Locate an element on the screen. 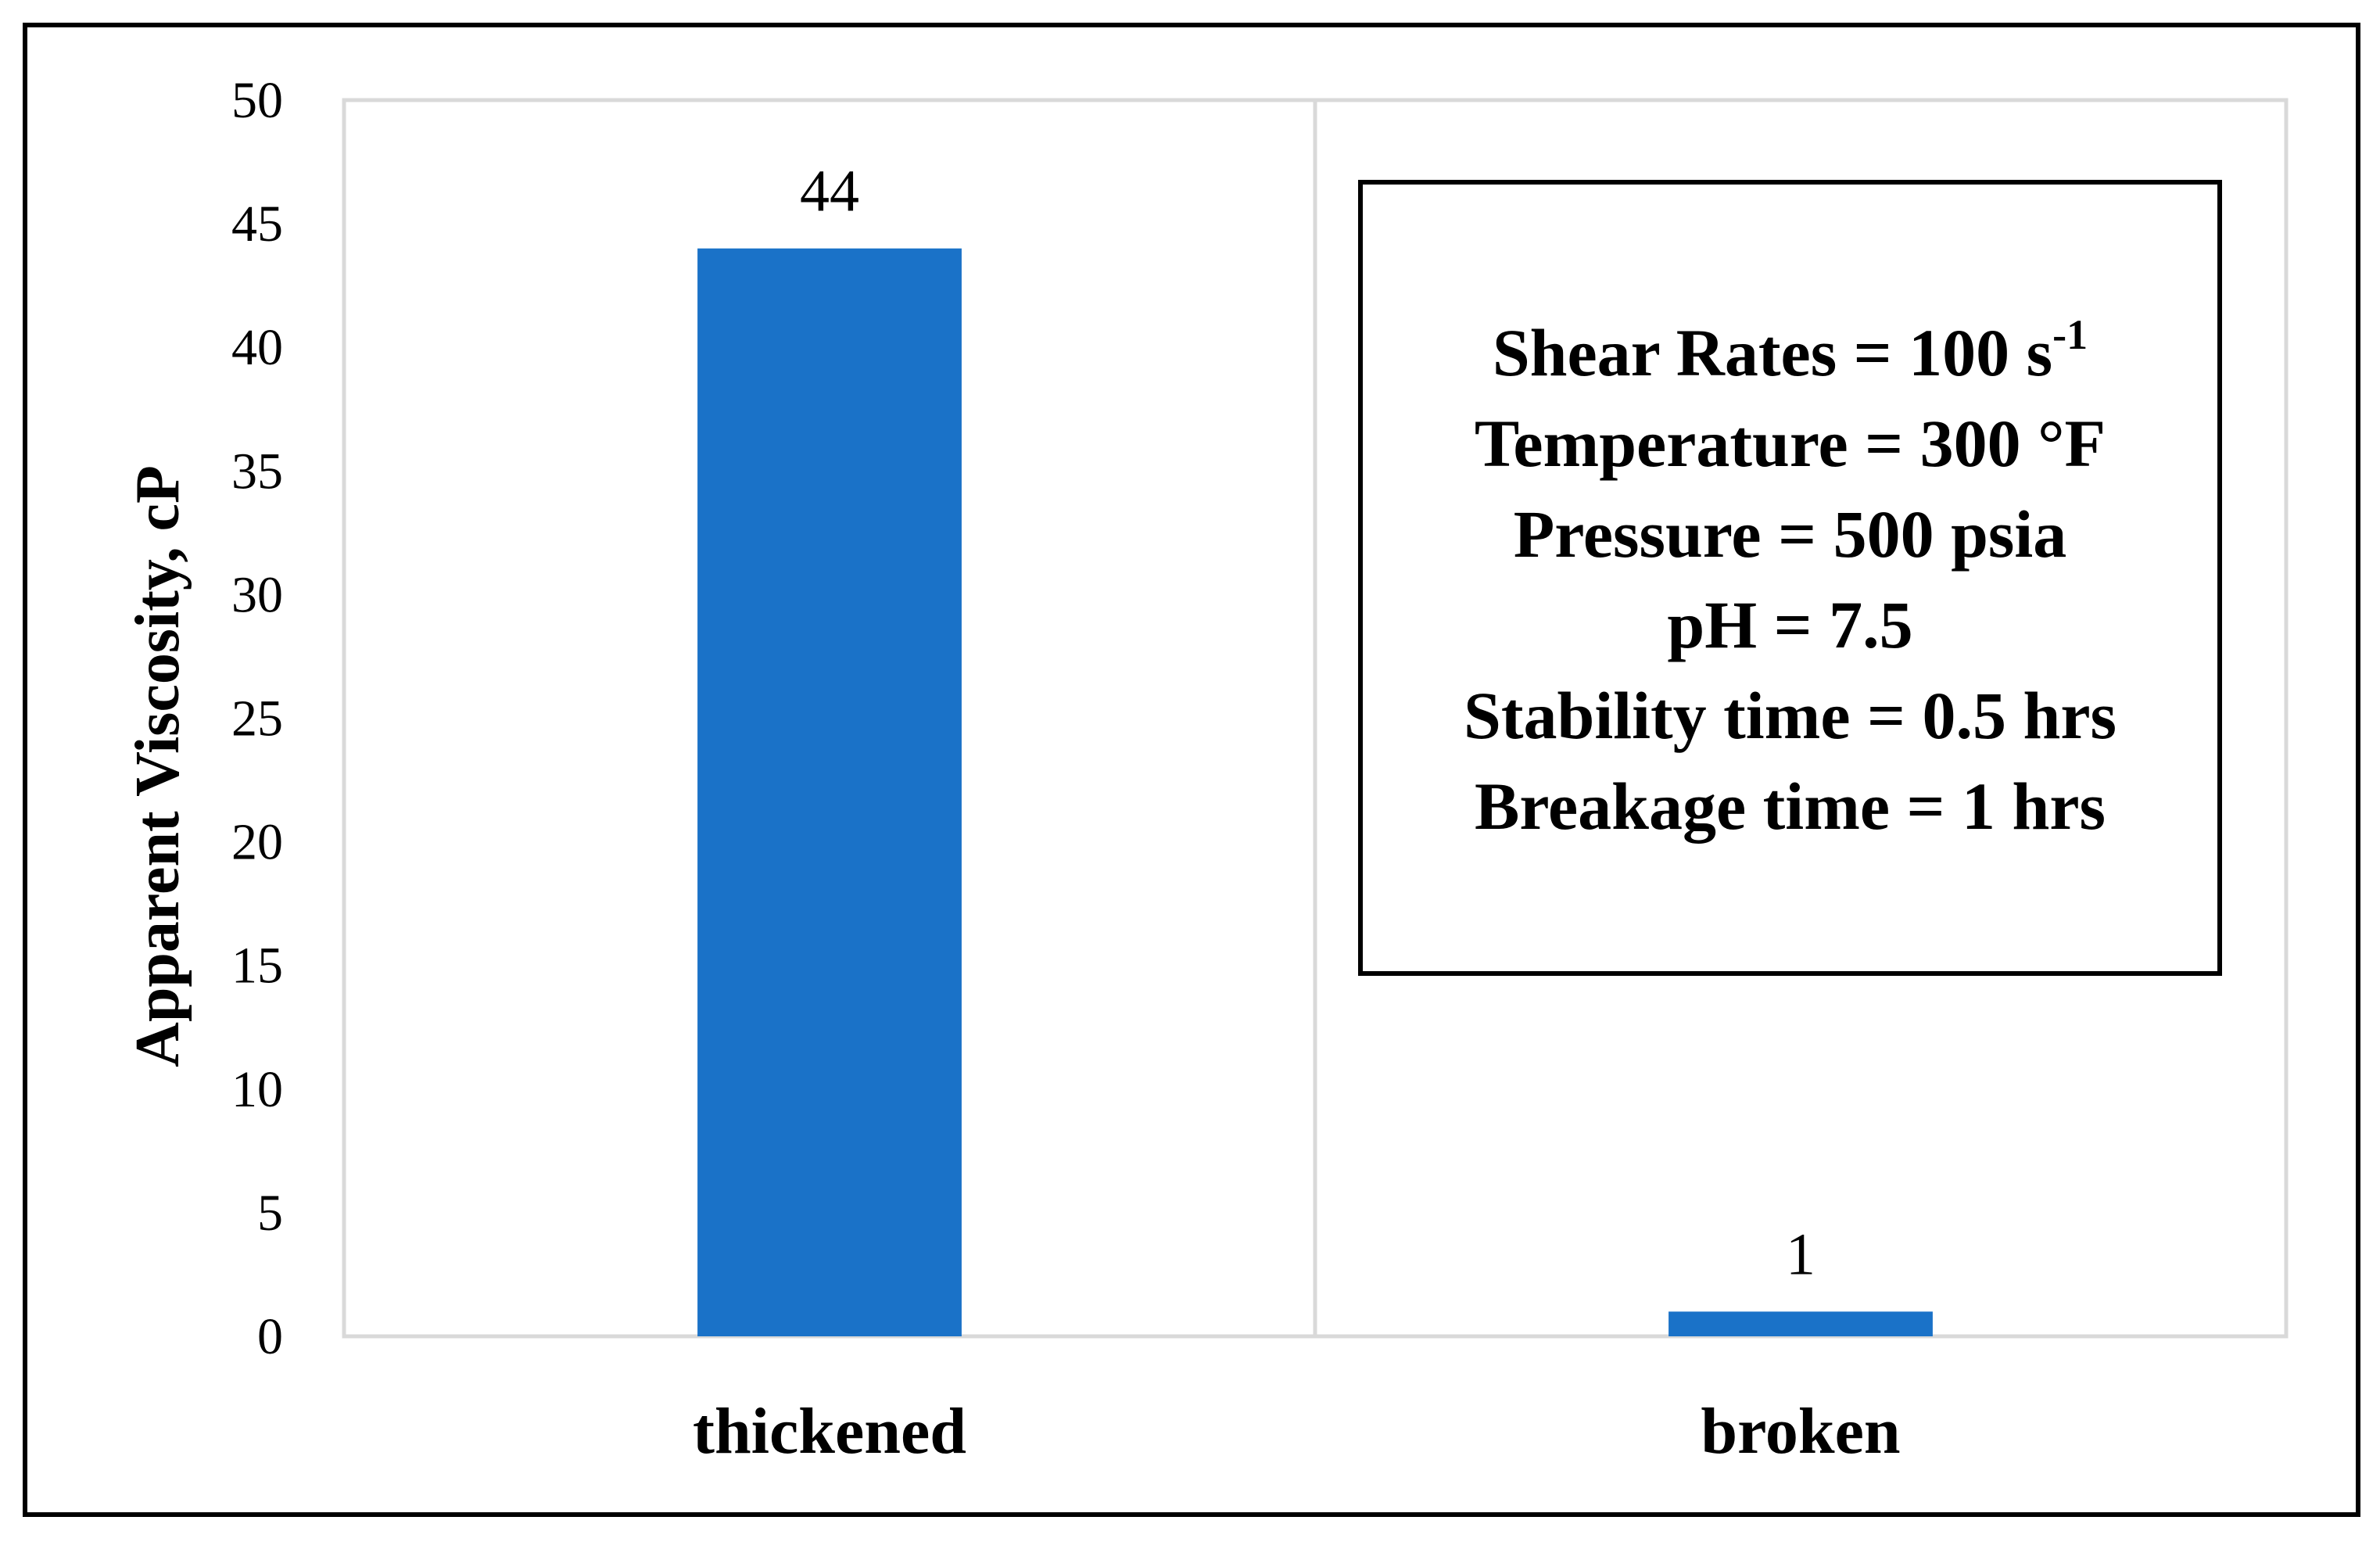 The width and height of the screenshot is (2380, 1549). y-axis-ticks: 0 5 10 15 20 25 30 35 40 45 50 is located at coordinates (257, 718).